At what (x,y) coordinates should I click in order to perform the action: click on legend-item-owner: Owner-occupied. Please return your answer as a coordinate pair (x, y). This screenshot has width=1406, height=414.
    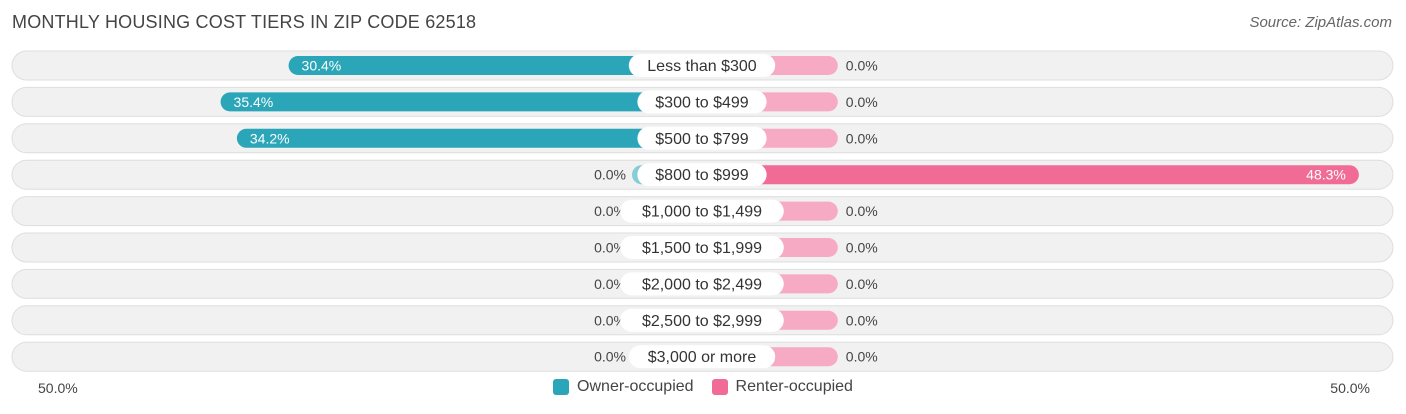
    Looking at the image, I should click on (623, 387).